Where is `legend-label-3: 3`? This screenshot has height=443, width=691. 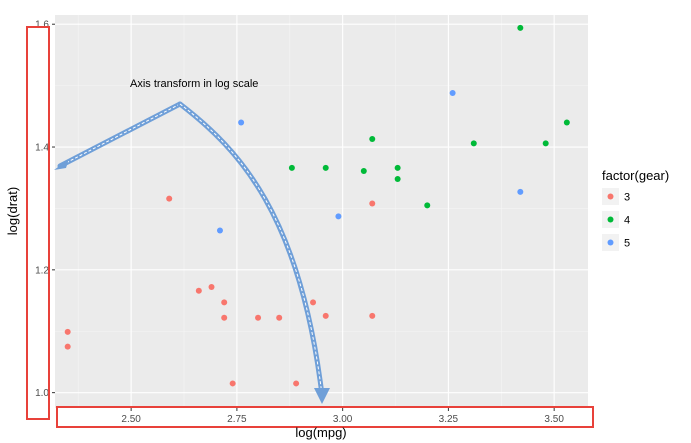
legend-label-3: 3 is located at coordinates (627, 198).